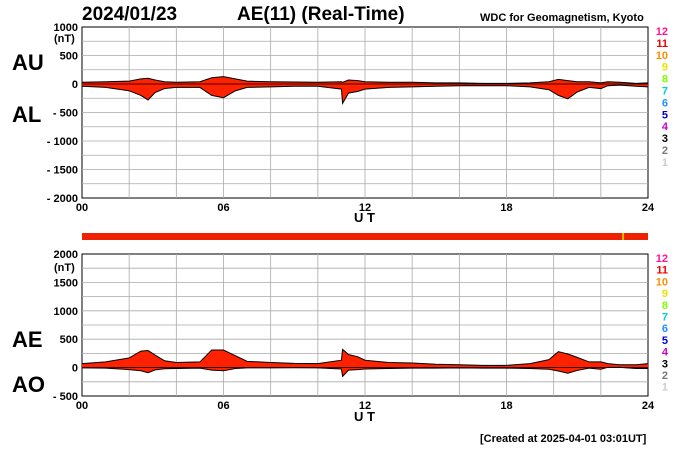  What do you see at coordinates (64, 268) in the screenshot?
I see `panel2-unit: (nT)` at bounding box center [64, 268].